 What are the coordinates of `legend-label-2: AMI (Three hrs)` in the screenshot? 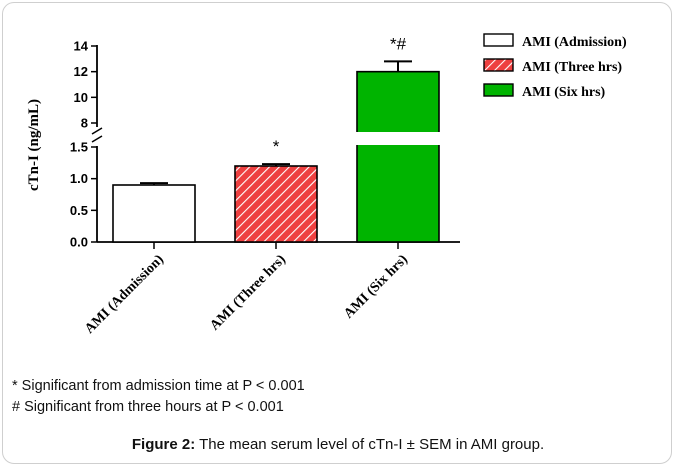 It's located at (572, 67).